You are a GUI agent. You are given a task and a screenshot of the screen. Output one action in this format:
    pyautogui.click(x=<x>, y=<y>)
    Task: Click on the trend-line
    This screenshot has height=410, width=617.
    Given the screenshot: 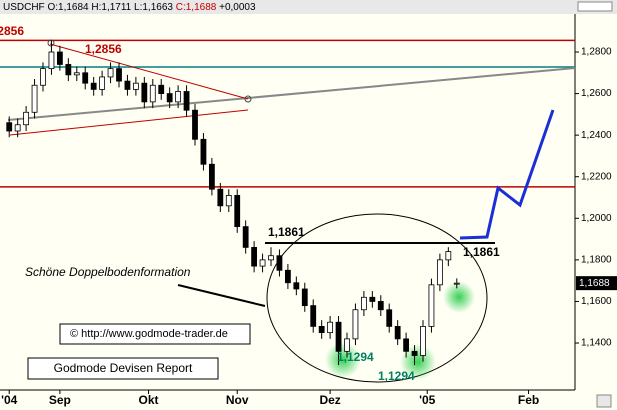 What is the action you would take?
    pyautogui.click(x=291, y=94)
    